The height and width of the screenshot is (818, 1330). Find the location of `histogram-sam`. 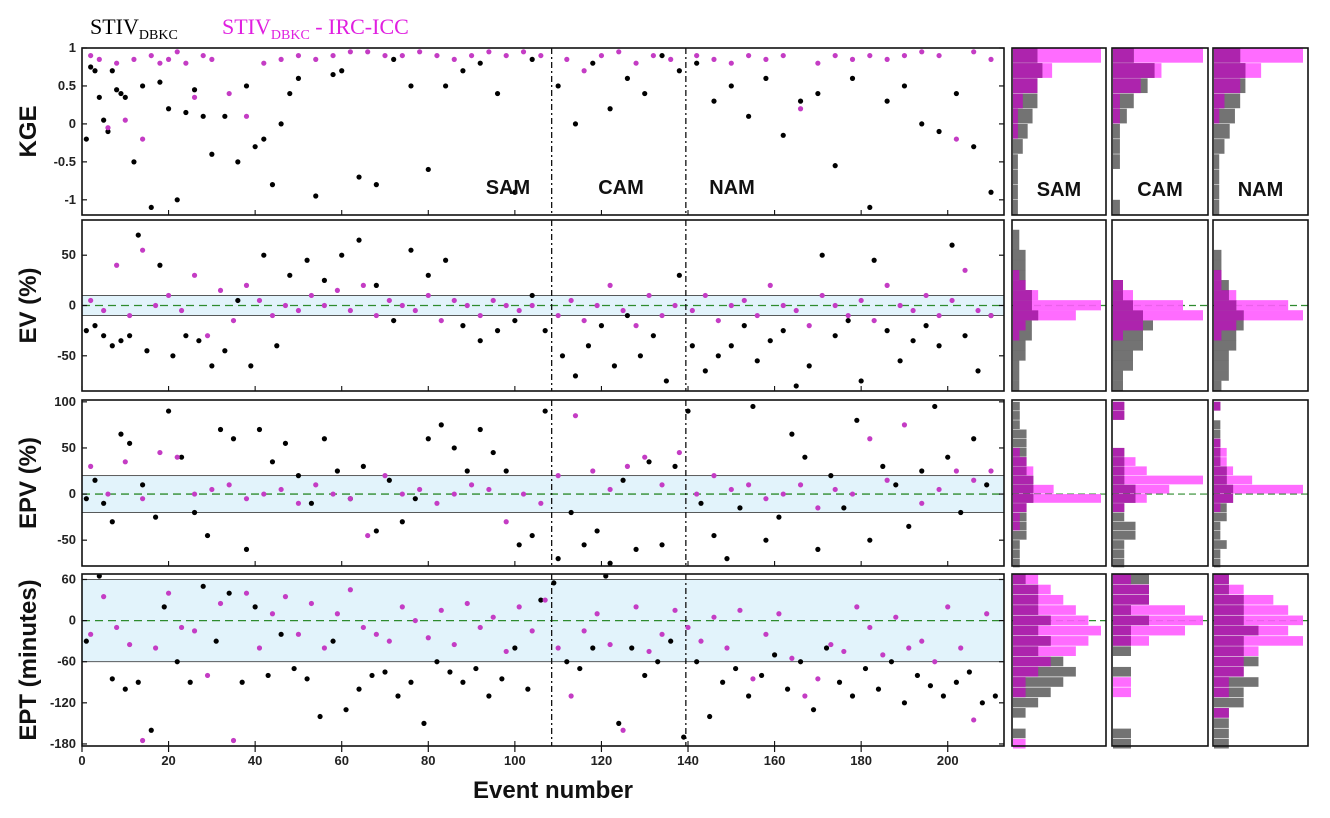

histogram-sam is located at coordinates (1059, 661).